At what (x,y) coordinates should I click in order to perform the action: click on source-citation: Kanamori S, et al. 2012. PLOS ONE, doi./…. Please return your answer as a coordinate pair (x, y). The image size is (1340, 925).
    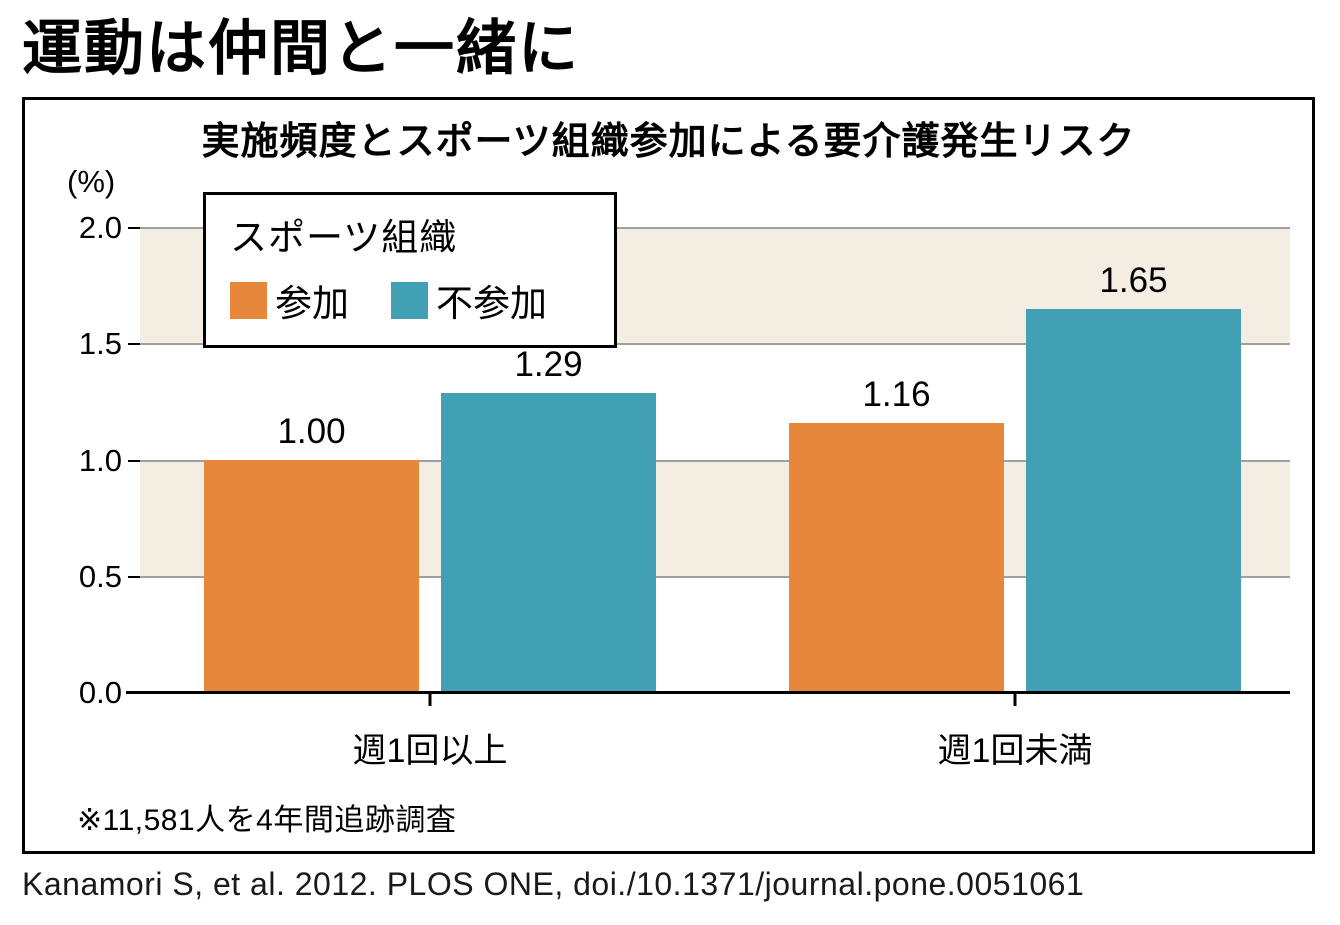
    Looking at the image, I should click on (553, 884).